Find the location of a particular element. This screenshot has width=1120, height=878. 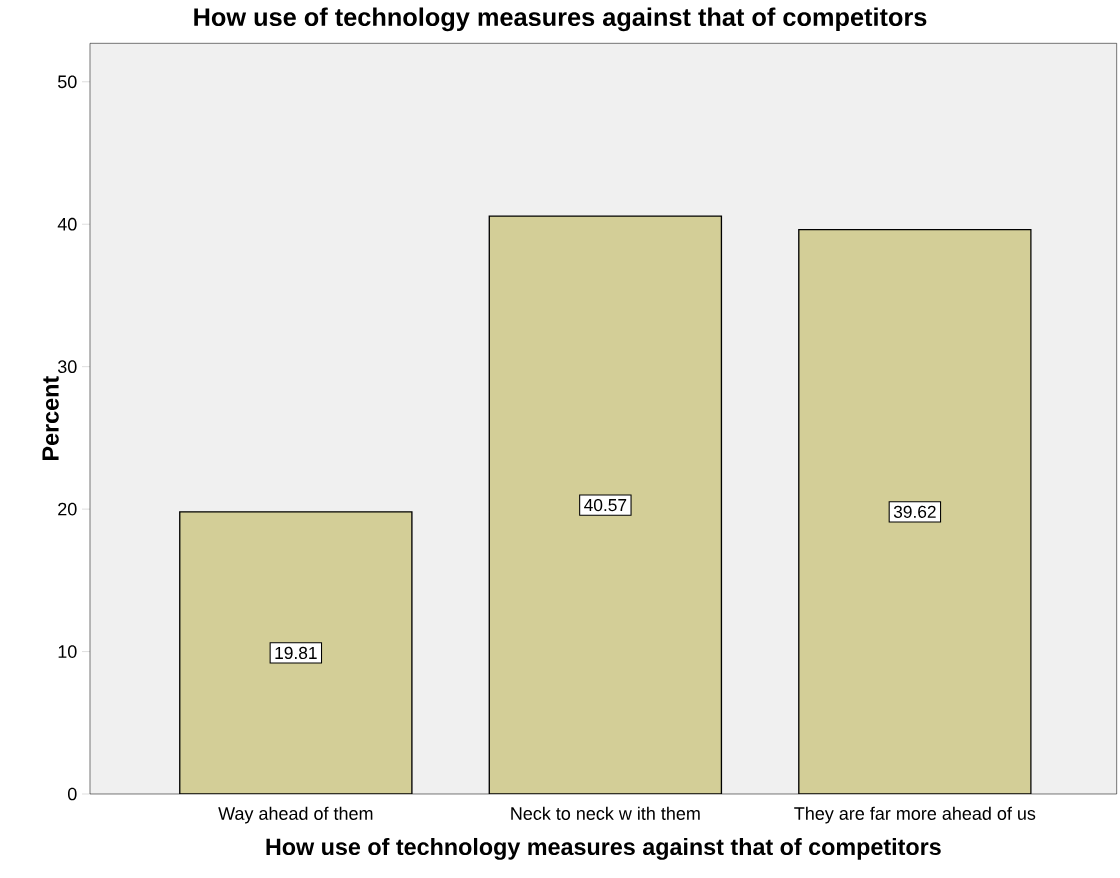

y-tick-label: 50 is located at coordinates (67, 82).